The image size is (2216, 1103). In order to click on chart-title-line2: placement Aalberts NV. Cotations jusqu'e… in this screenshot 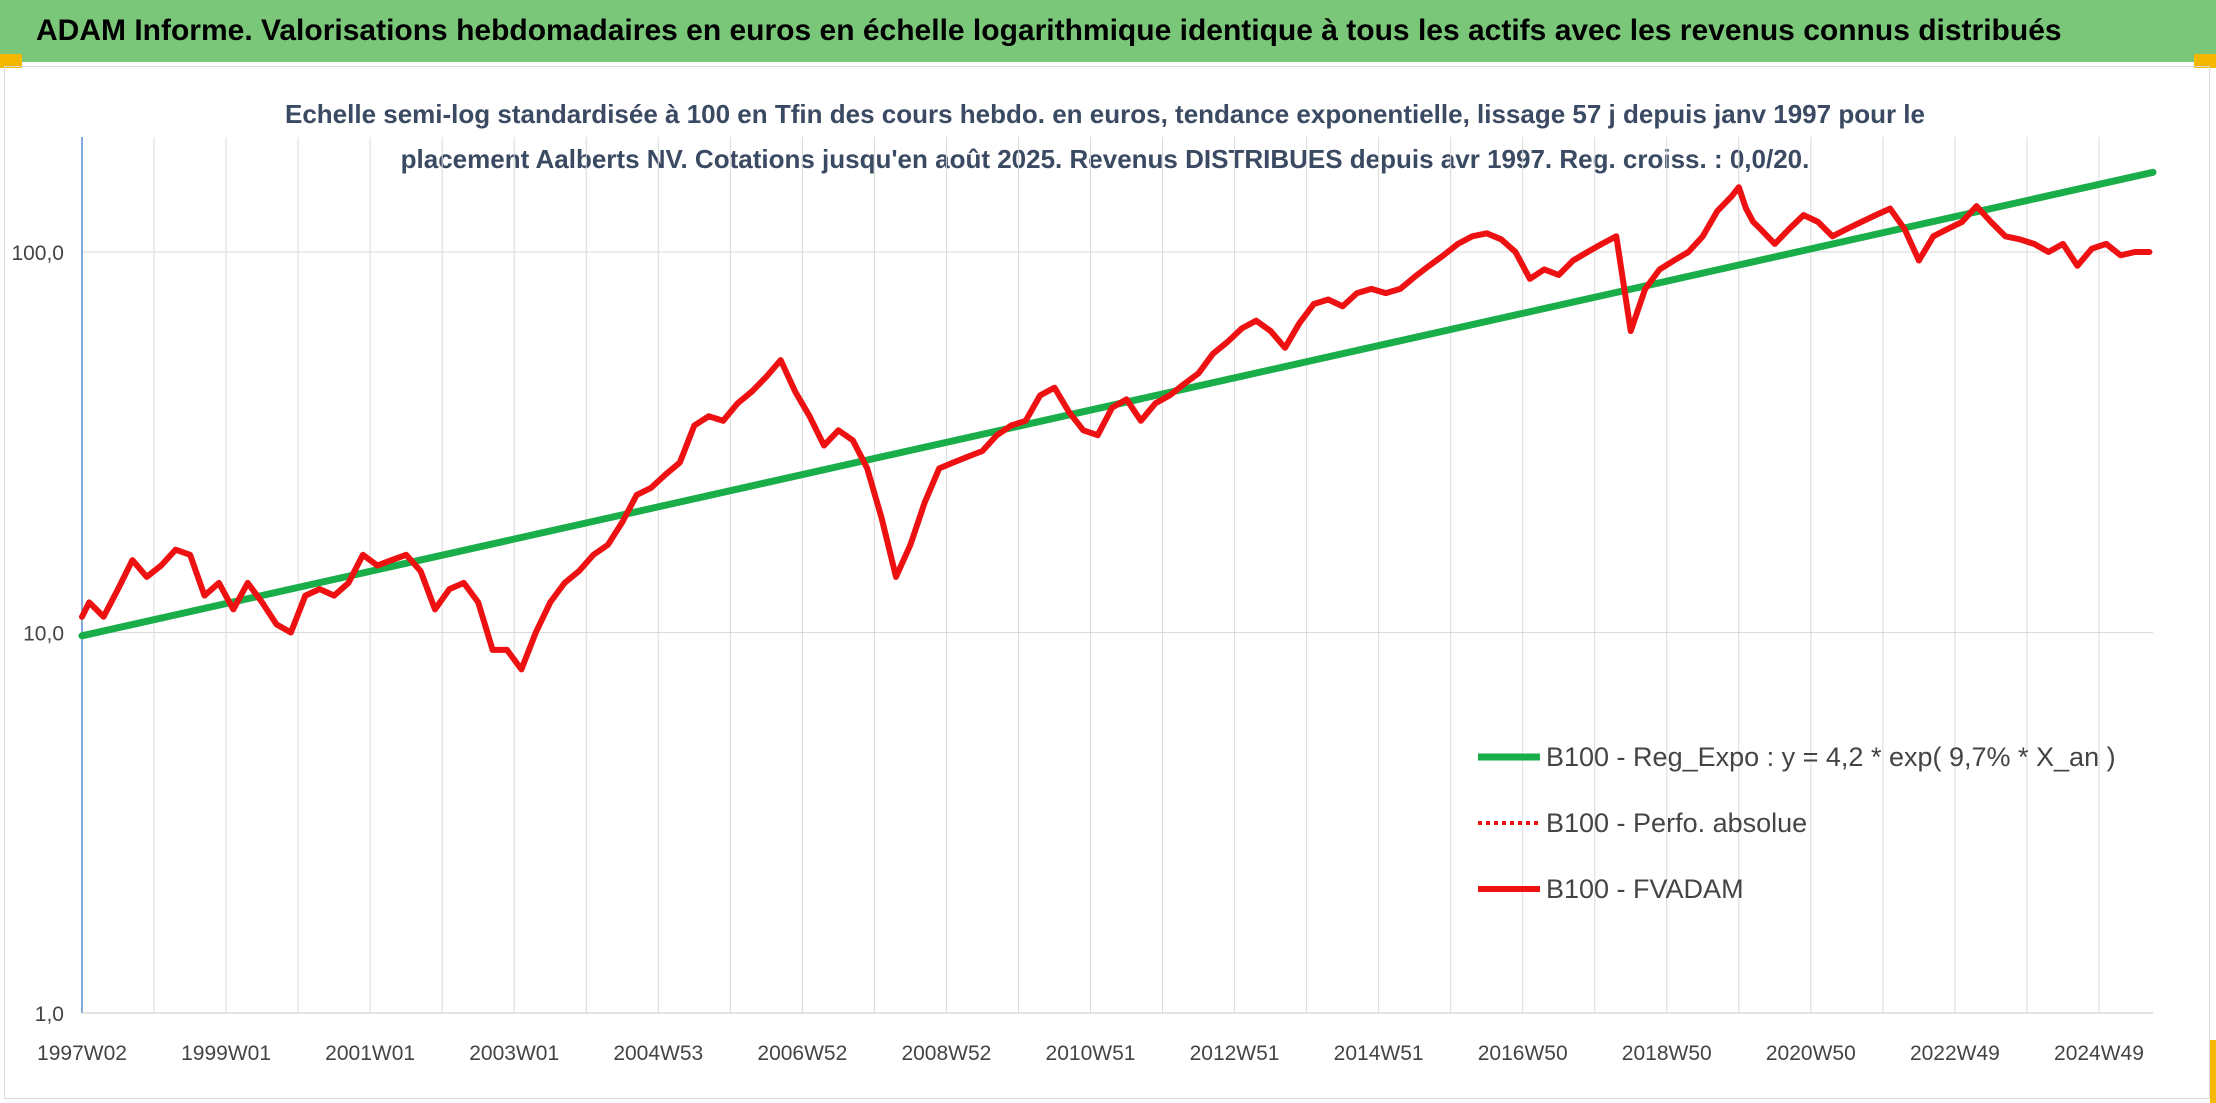, I will do `click(1105, 159)`.